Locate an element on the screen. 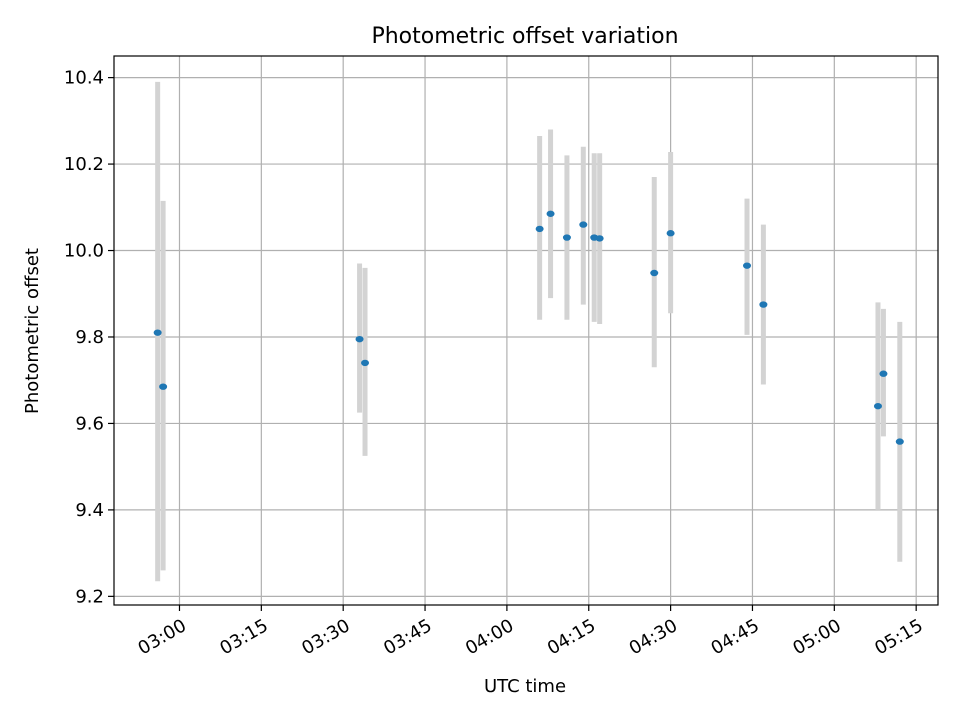 The height and width of the screenshot is (720, 960). y-axis-ticks: 9.2 9.4 9.6 9.8 10.0 10.2 10.4 is located at coordinates (89, 337).